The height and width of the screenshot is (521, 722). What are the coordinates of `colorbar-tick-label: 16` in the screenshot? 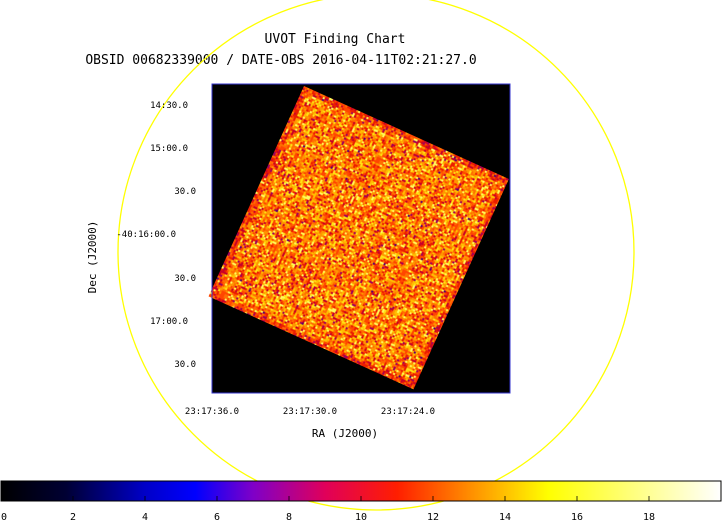 It's located at (577, 516).